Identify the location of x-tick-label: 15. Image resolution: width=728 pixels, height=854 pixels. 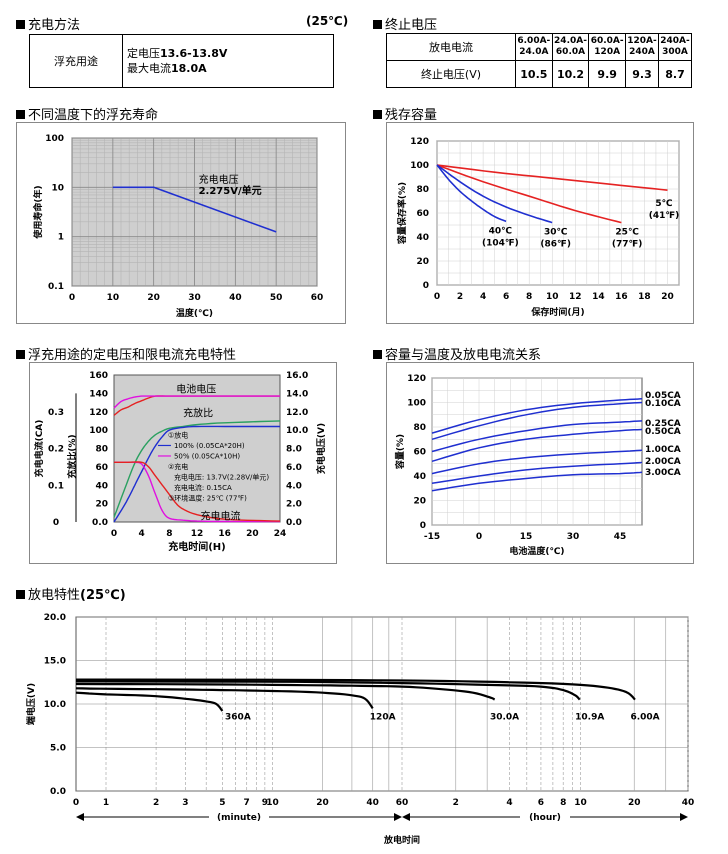
(526, 537).